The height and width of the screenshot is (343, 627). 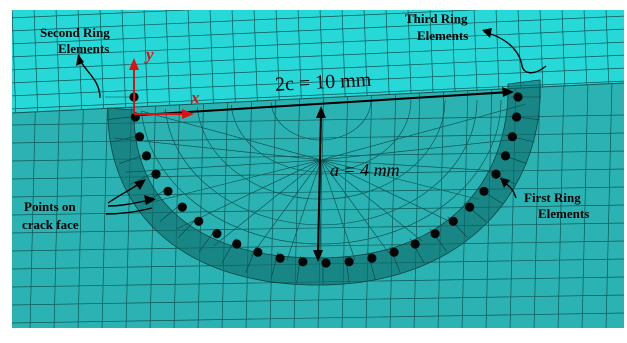 I want to click on crack-face-points-label-line1: Points on, so click(x=50, y=206).